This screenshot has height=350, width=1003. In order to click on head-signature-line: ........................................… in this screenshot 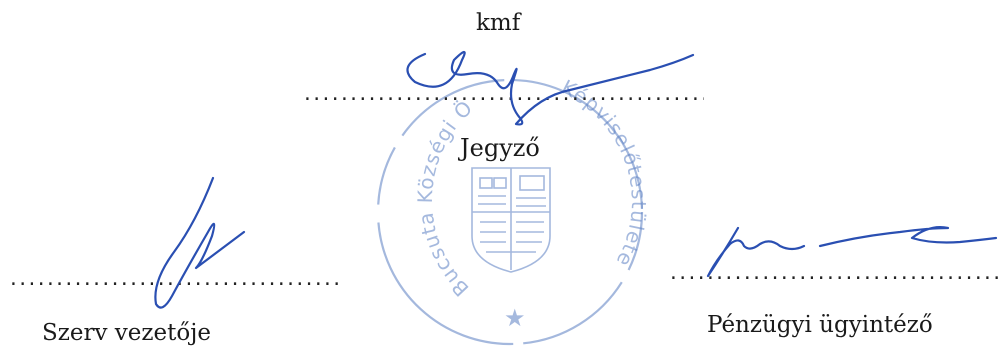, I will do `click(174, 280)`.